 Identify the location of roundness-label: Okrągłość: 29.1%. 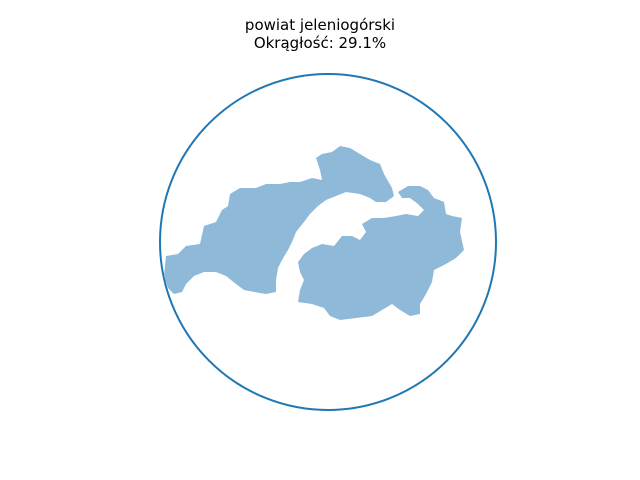
(320, 43).